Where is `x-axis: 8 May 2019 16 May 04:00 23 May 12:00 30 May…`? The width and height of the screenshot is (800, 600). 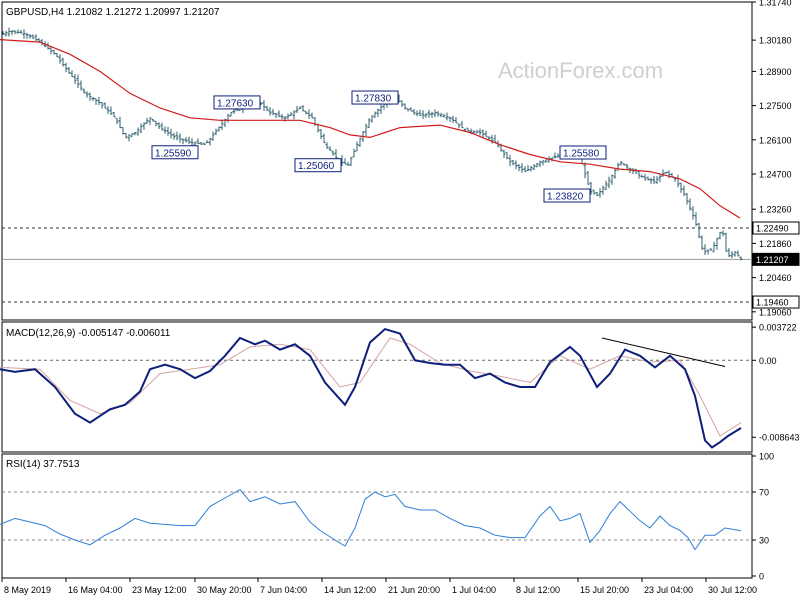
x-axis: 8 May 2019 16 May 04:00 23 May 12:00 30 May… is located at coordinates (379, 586).